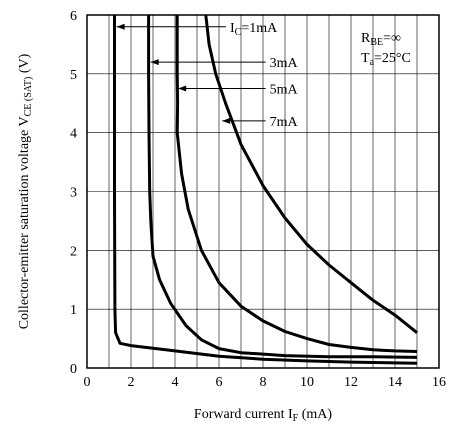 The width and height of the screenshot is (458, 429). I want to click on x-tick-label: 0, so click(87, 382).